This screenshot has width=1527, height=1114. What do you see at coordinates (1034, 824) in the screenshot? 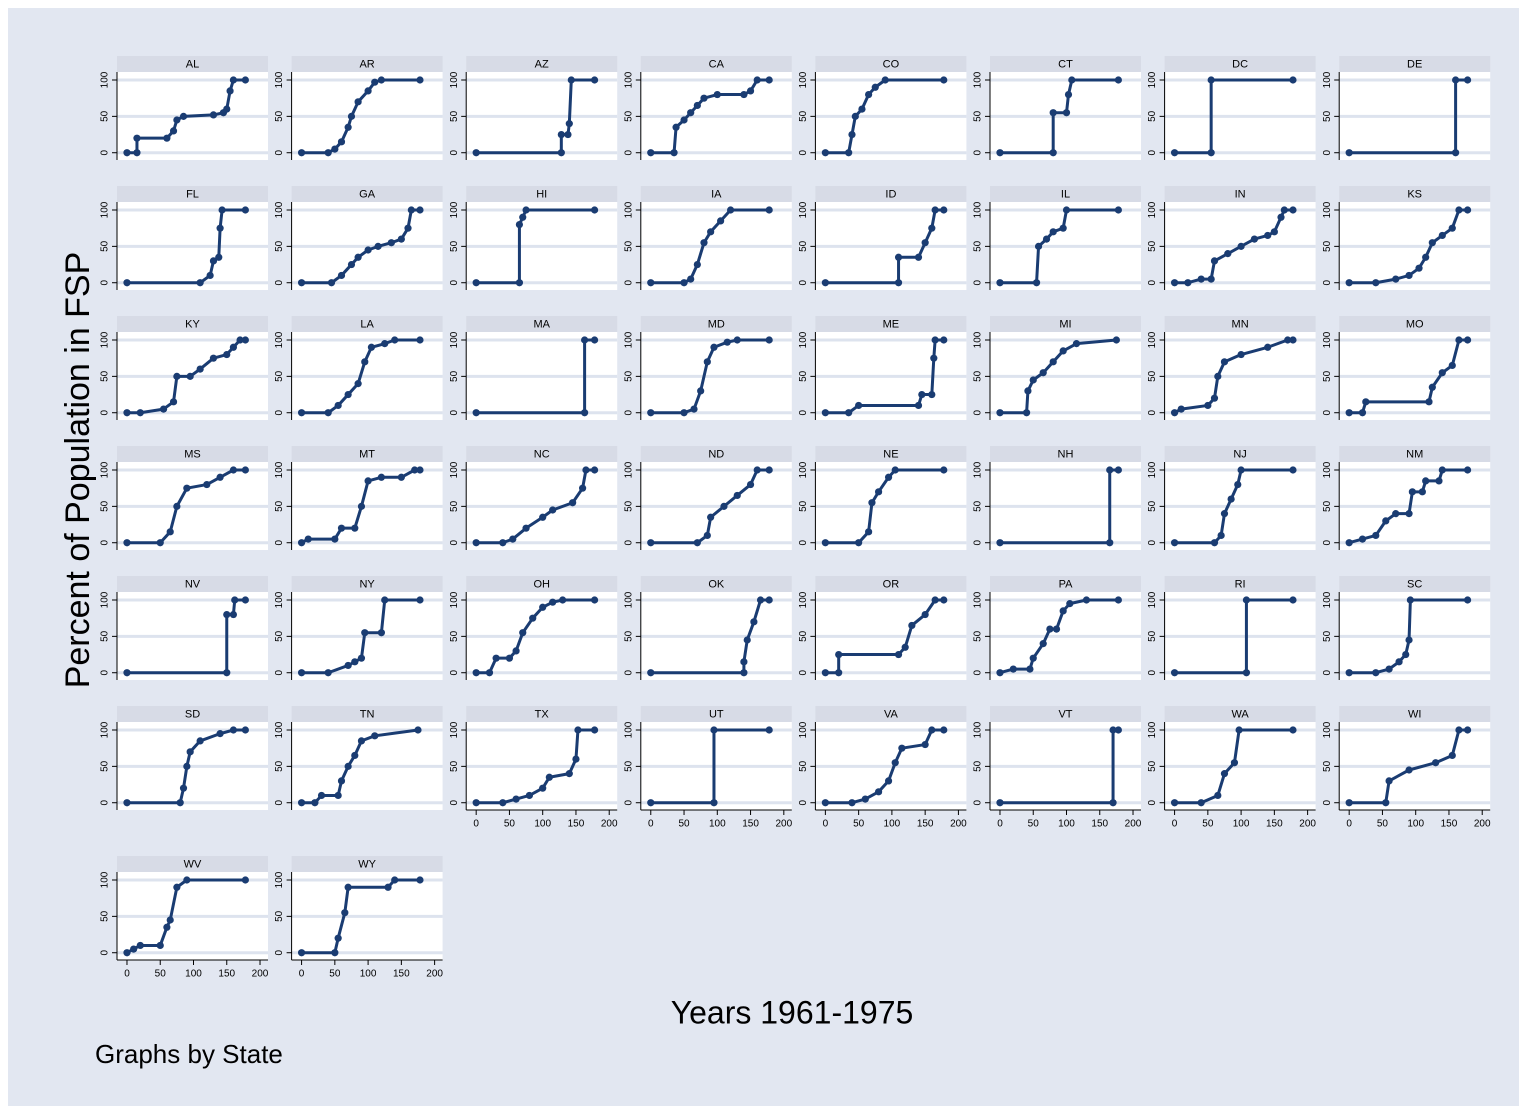
I see `x-tick-label: 50` at bounding box center [1034, 824].